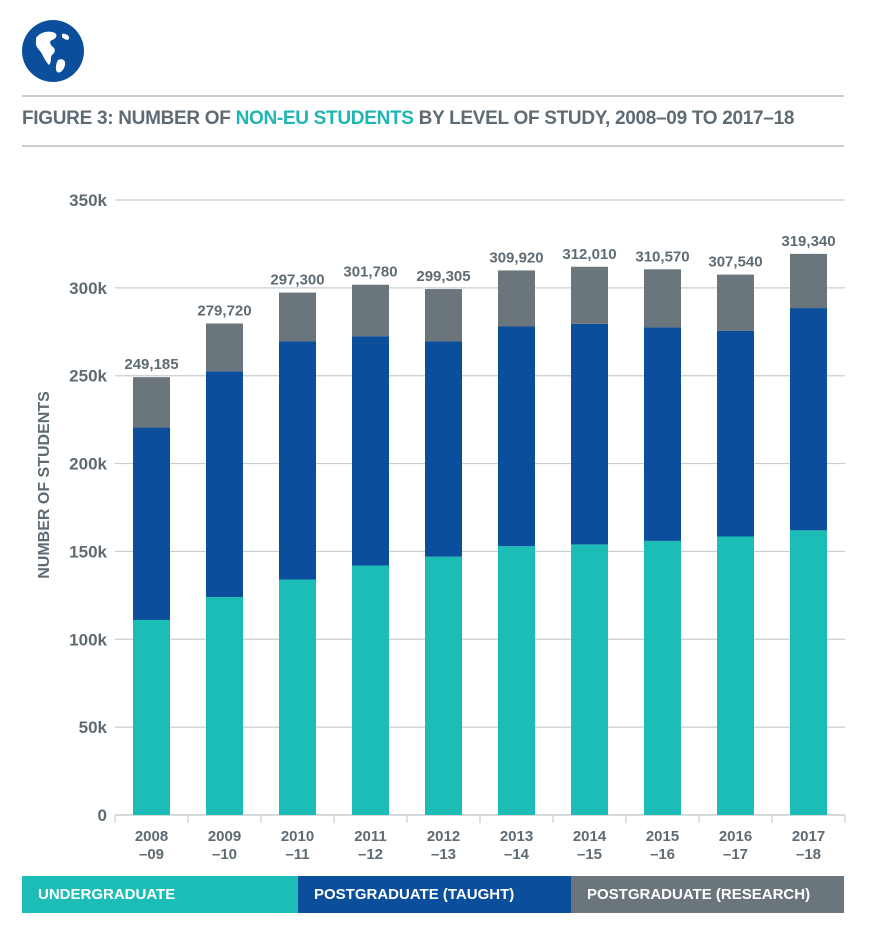  Describe the element at coordinates (735, 854) in the screenshot. I see `x-tick-label: –17` at that location.